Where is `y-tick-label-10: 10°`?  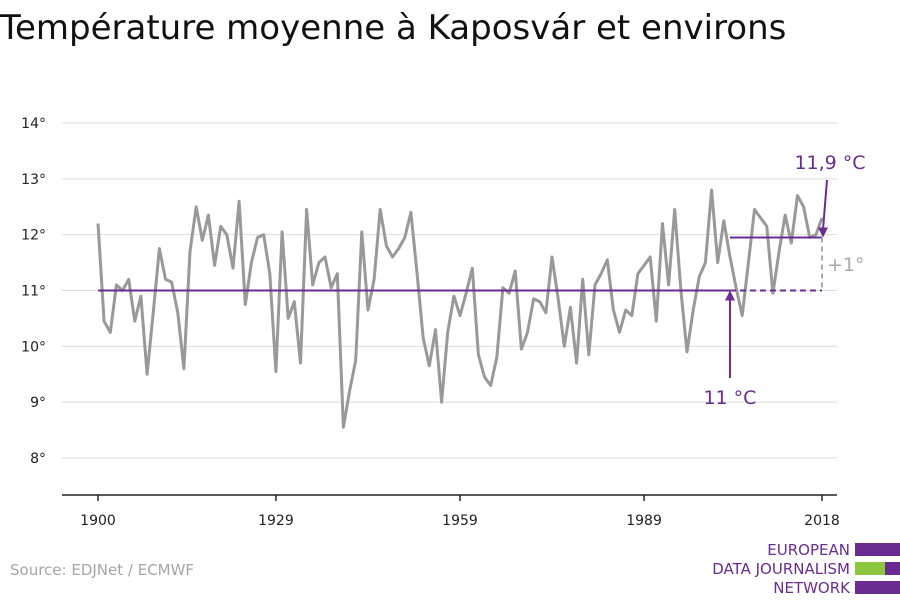
y-tick-label-10: 10° is located at coordinates (33, 347).